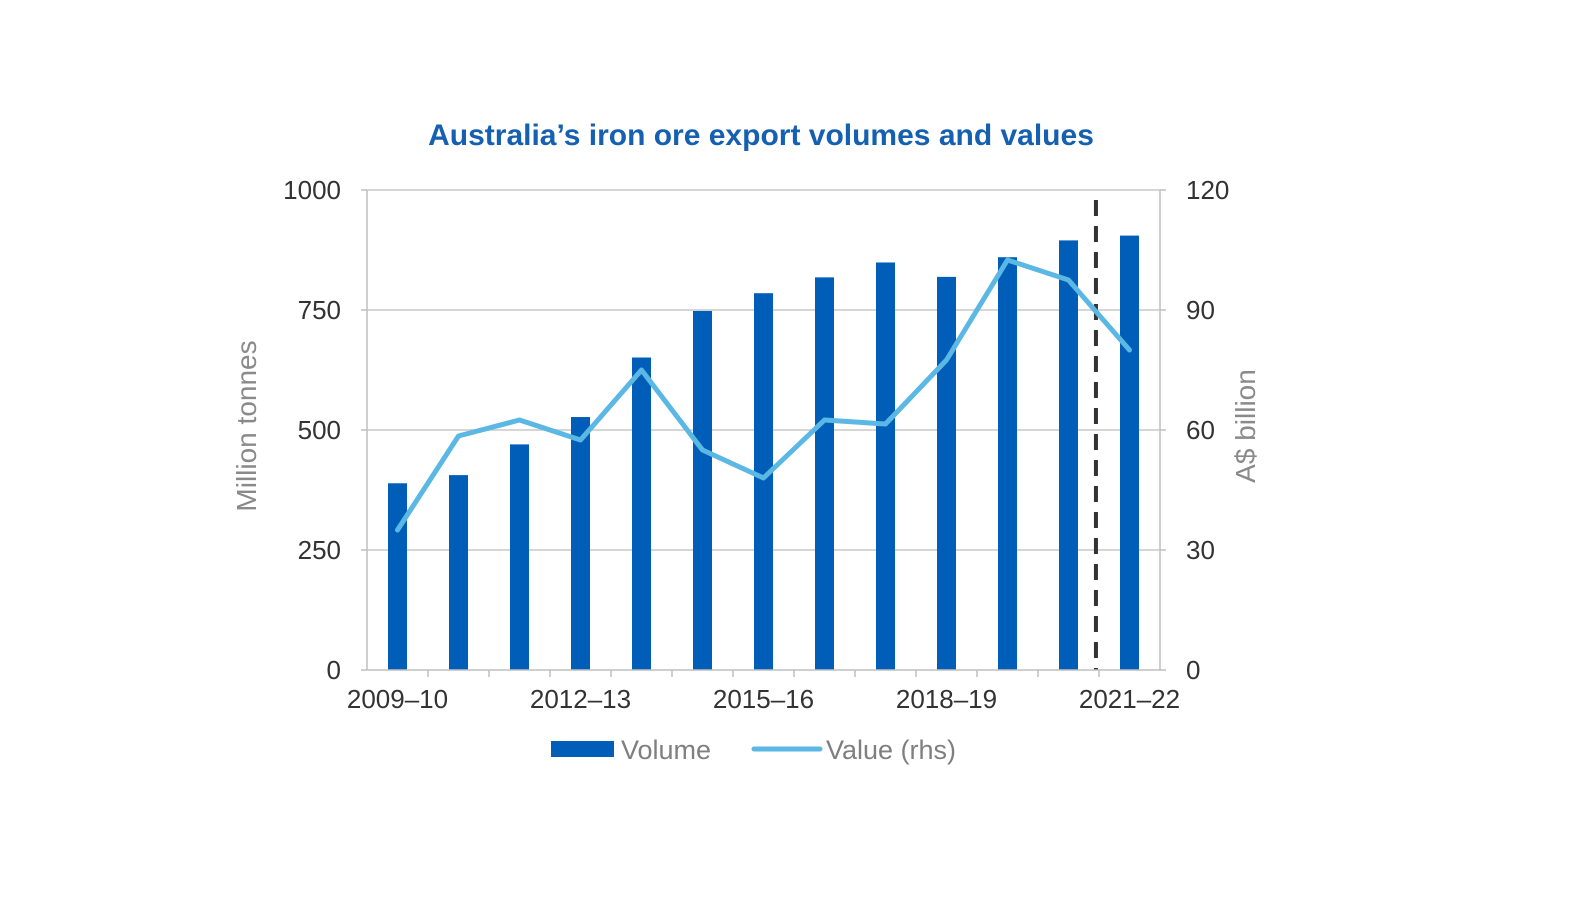 The width and height of the screenshot is (1582, 899). What do you see at coordinates (312, 190) in the screenshot?
I see `y-tick-label: 1000` at bounding box center [312, 190].